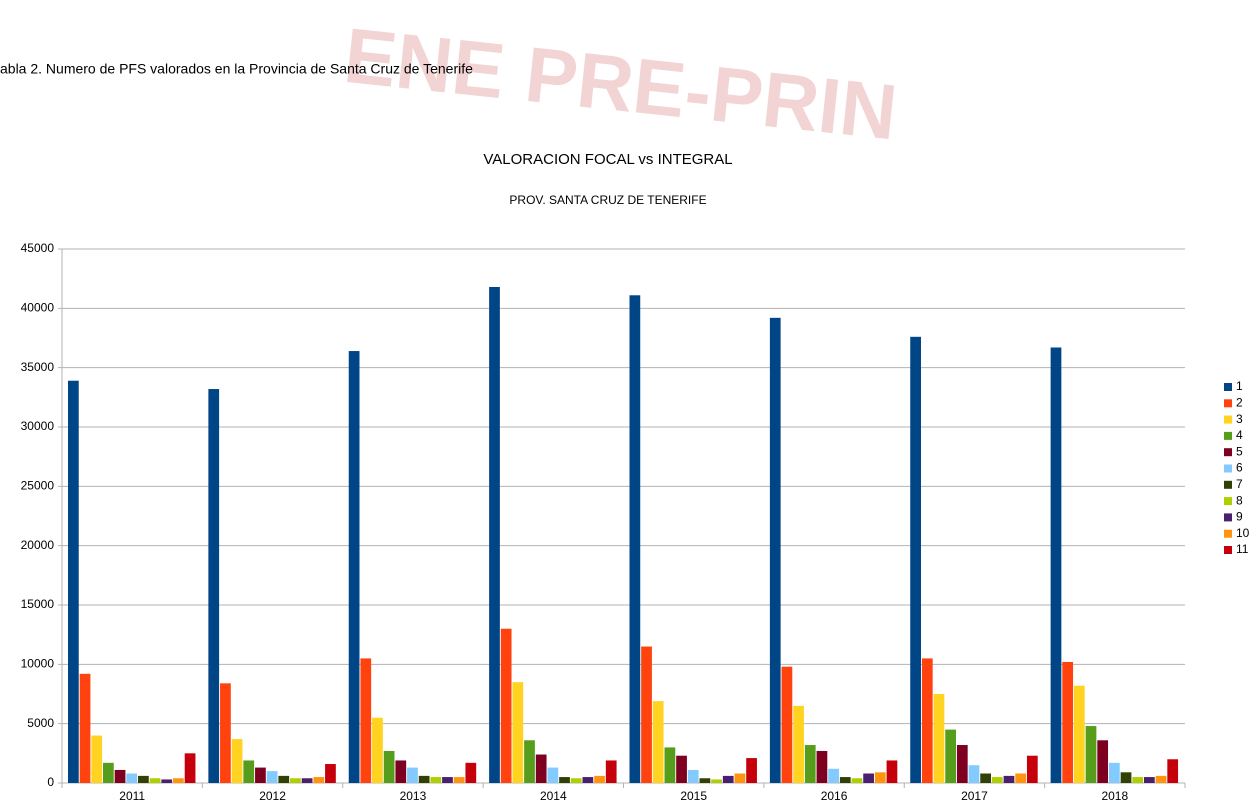 The height and width of the screenshot is (810, 1256). I want to click on x-tick-label: 2013, so click(413, 796).